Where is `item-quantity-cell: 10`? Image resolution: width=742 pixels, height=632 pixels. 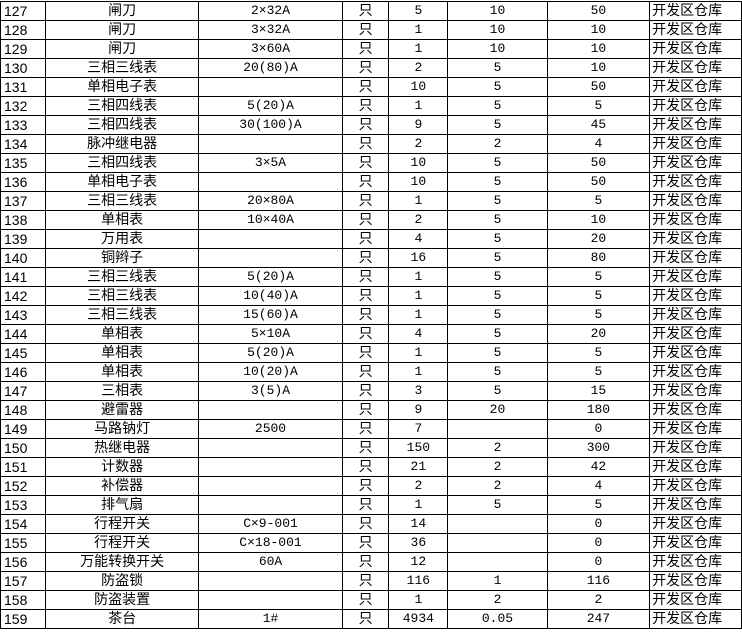 item-quantity-cell: 10 is located at coordinates (418, 163).